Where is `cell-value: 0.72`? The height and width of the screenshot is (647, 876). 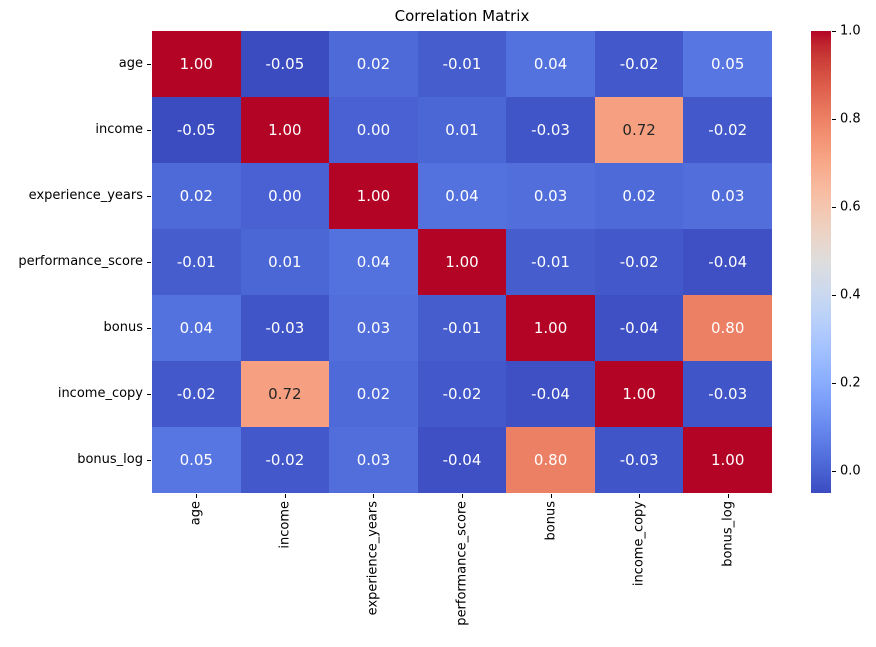 cell-value: 0.72 is located at coordinates (285, 394).